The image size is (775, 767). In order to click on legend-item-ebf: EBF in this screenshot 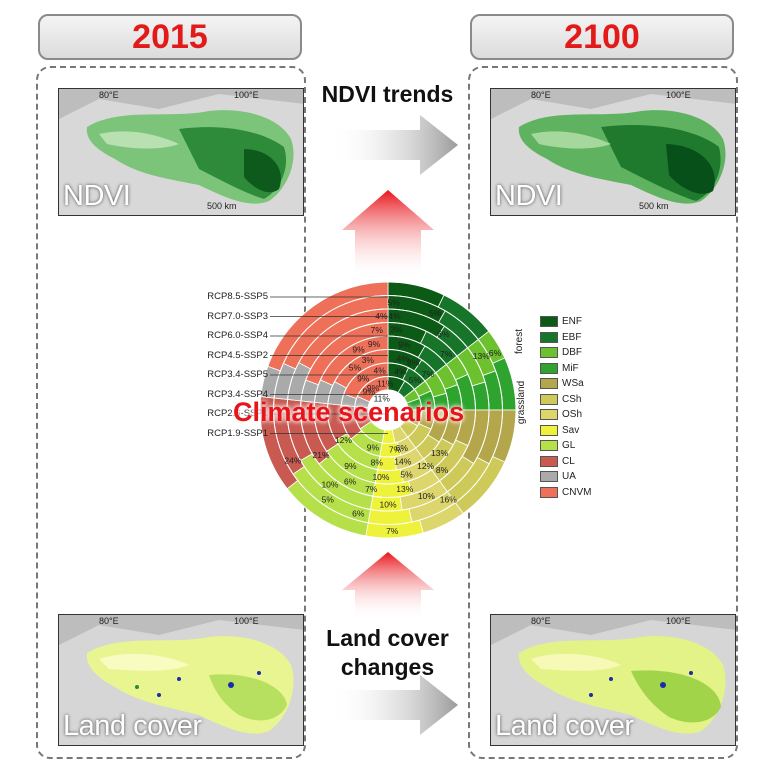, I will do `click(561, 337)`.